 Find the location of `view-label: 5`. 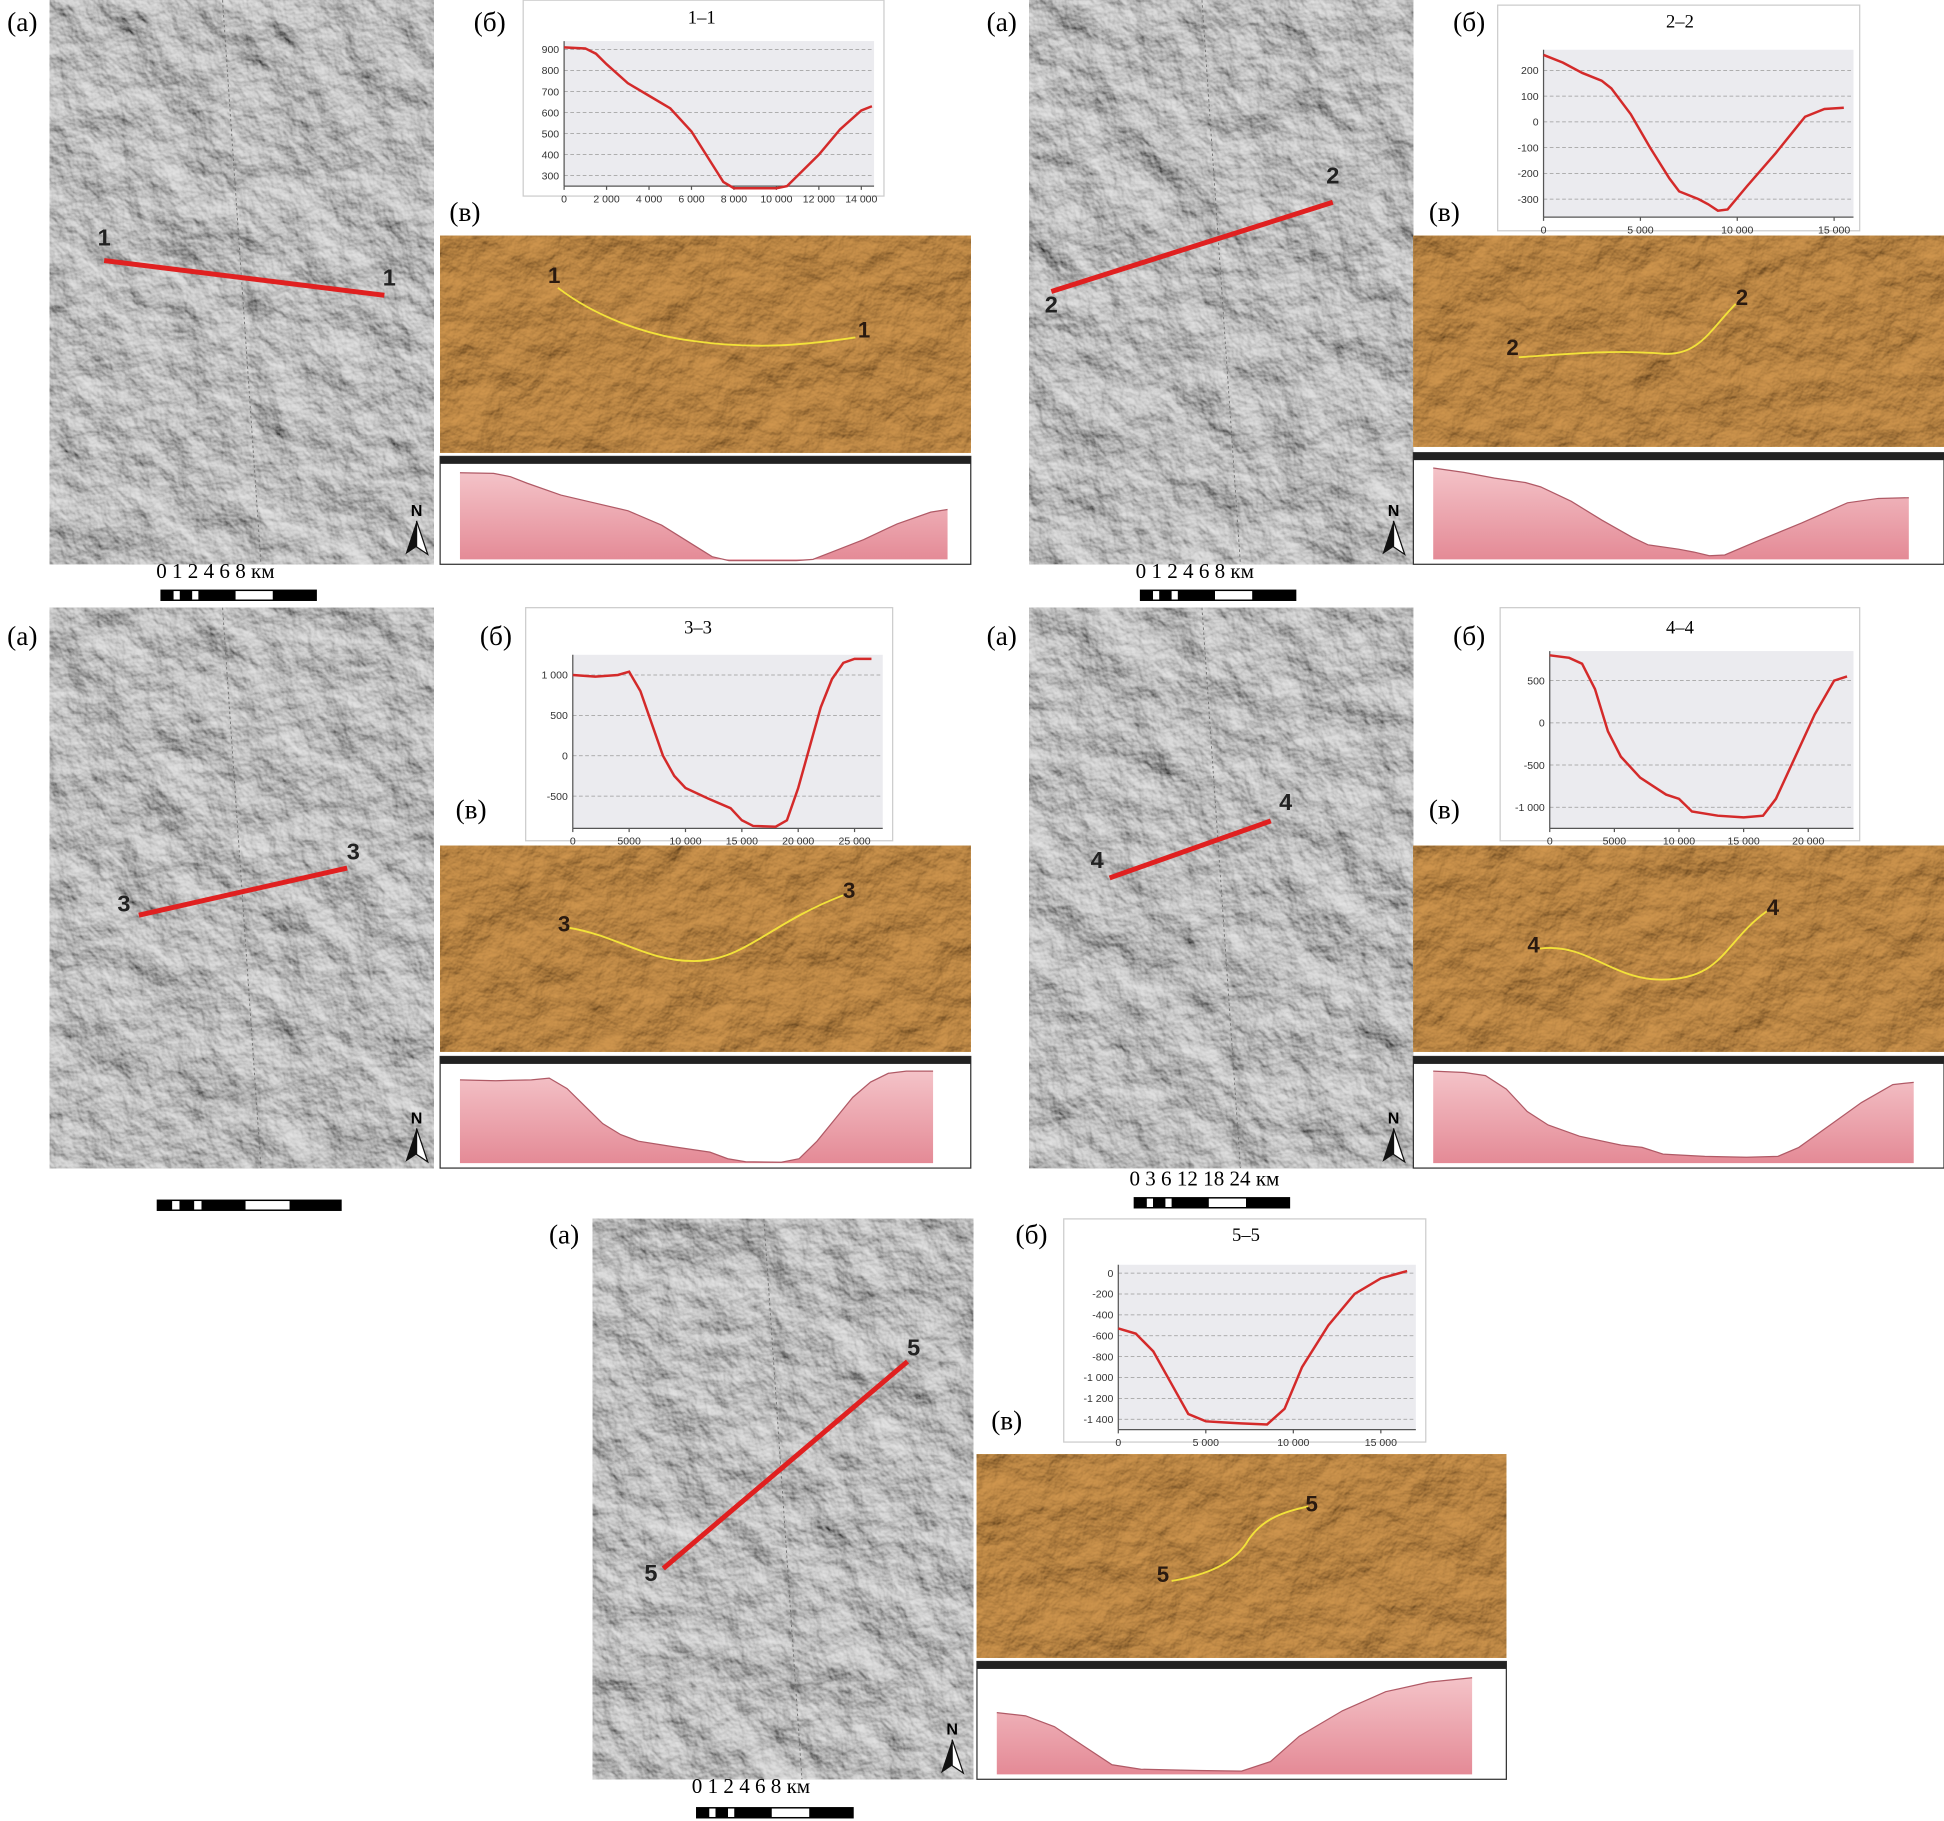

view-label: 5 is located at coordinates (1312, 1503).